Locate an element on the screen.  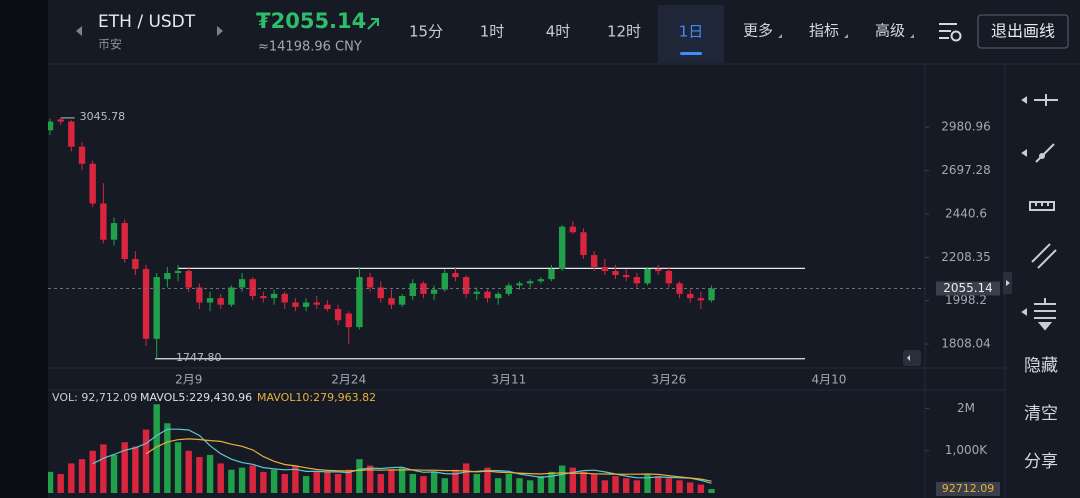
x-tick-label: 4月10 is located at coordinates (828, 380).